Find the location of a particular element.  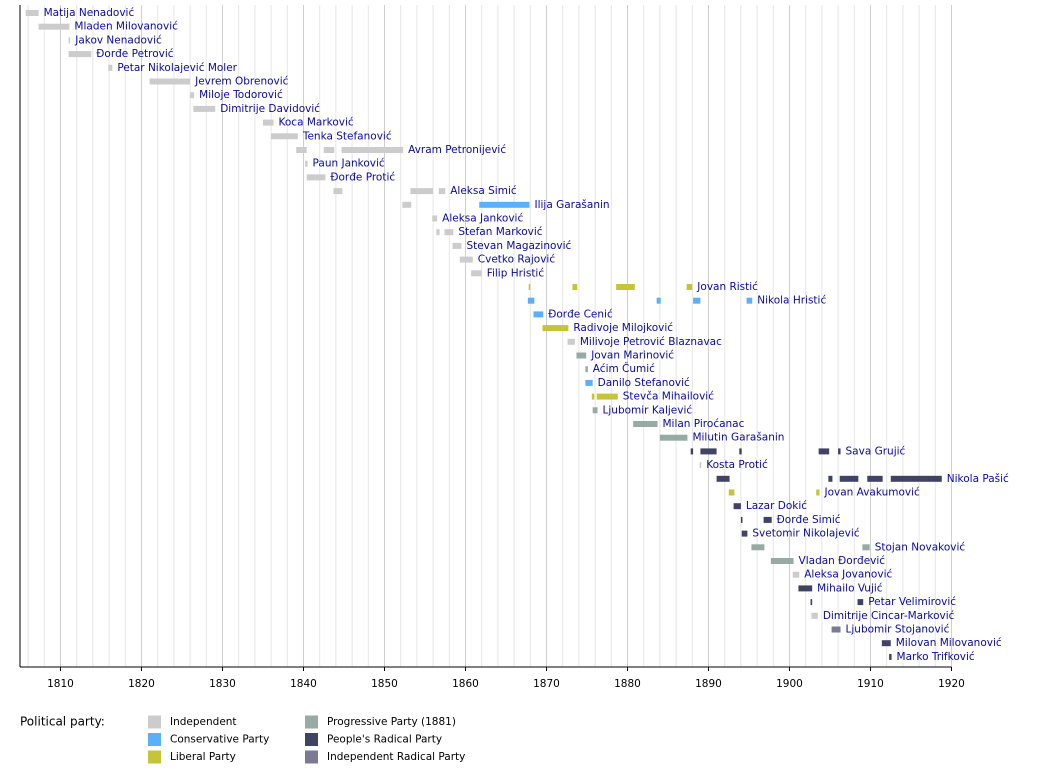

prime-minister-name: Đorđe Simić is located at coordinates (809, 520).